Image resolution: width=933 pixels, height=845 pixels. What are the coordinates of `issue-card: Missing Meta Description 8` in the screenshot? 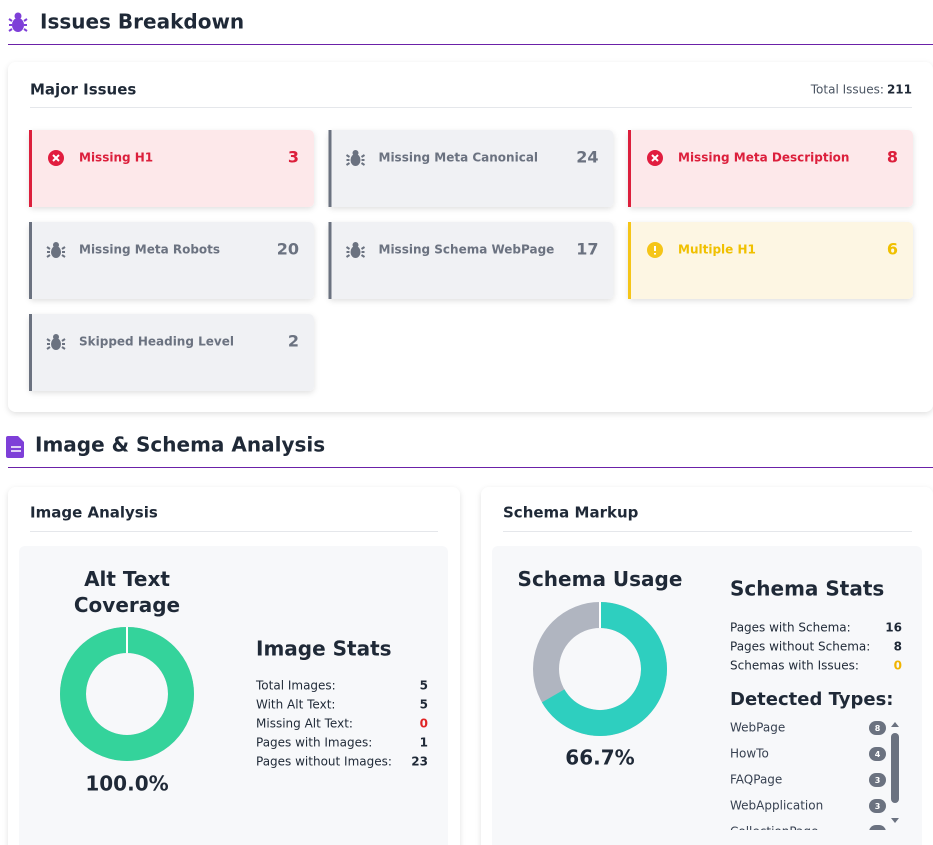 It's located at (770, 168).